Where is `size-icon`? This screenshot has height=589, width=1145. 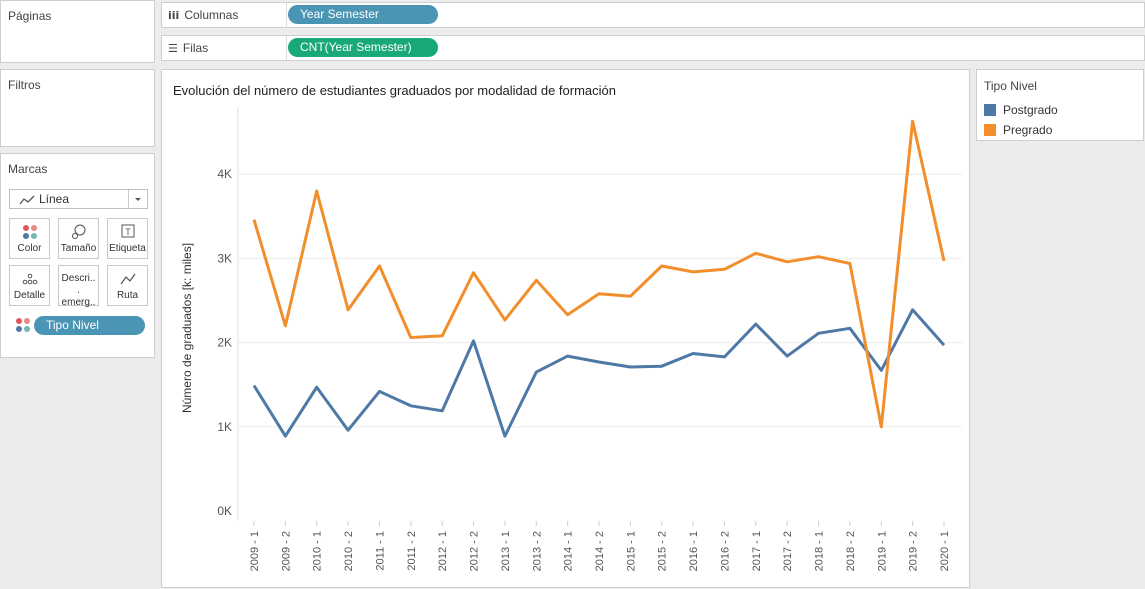
size-icon is located at coordinates (78, 233).